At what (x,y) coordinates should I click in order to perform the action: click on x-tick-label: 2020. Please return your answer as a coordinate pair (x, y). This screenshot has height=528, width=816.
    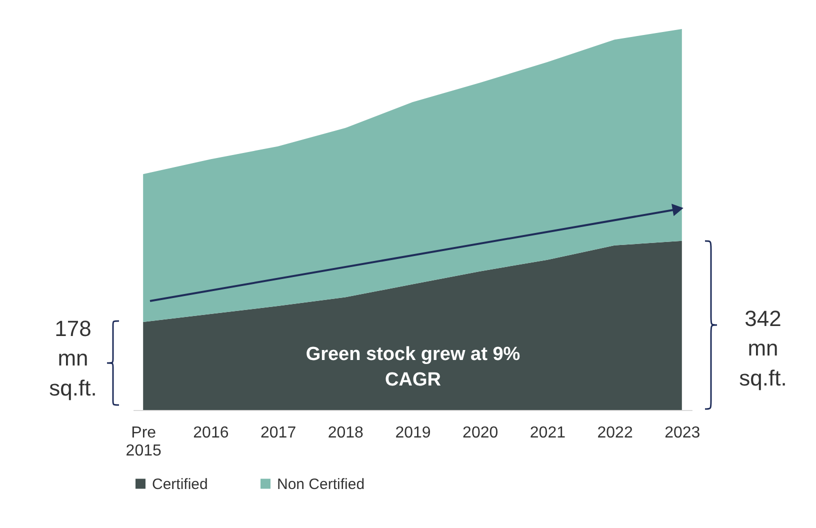
    Looking at the image, I should click on (480, 433).